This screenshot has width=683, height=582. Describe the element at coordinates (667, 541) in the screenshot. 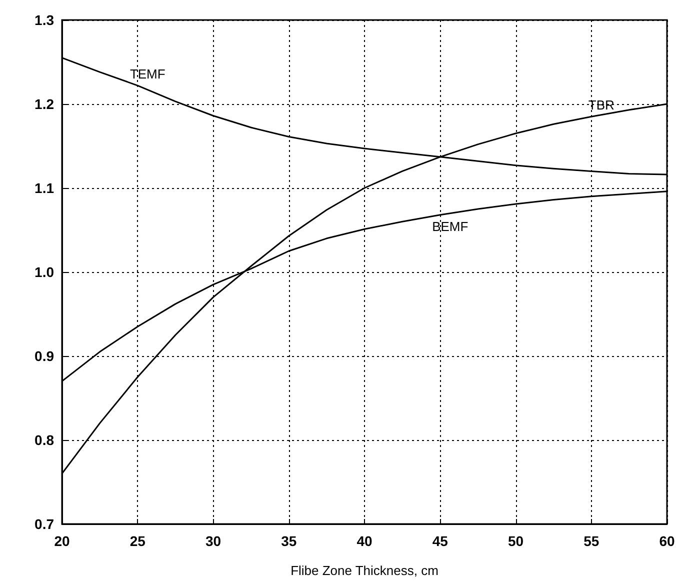

I see `x-tick-label: 60` at that location.